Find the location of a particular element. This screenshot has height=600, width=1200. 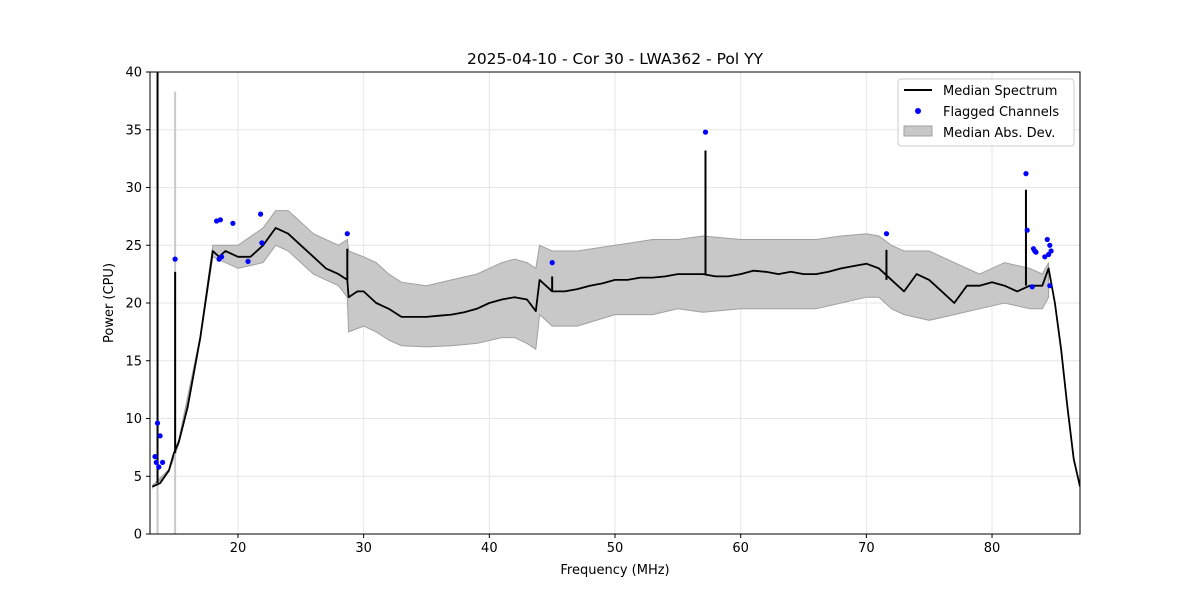

legend-frame is located at coordinates (986, 112).